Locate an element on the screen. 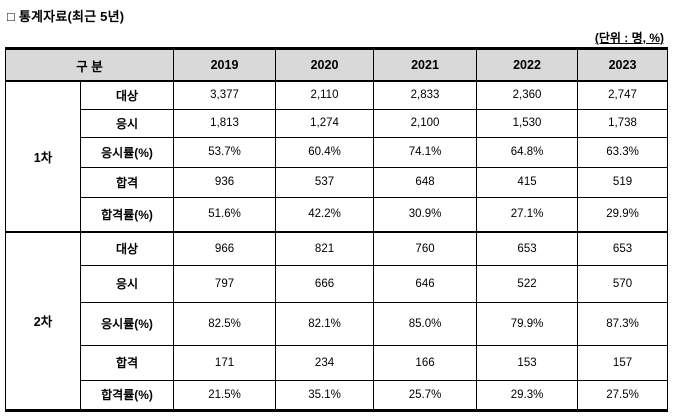  cell-value: 2,747 is located at coordinates (623, 95).